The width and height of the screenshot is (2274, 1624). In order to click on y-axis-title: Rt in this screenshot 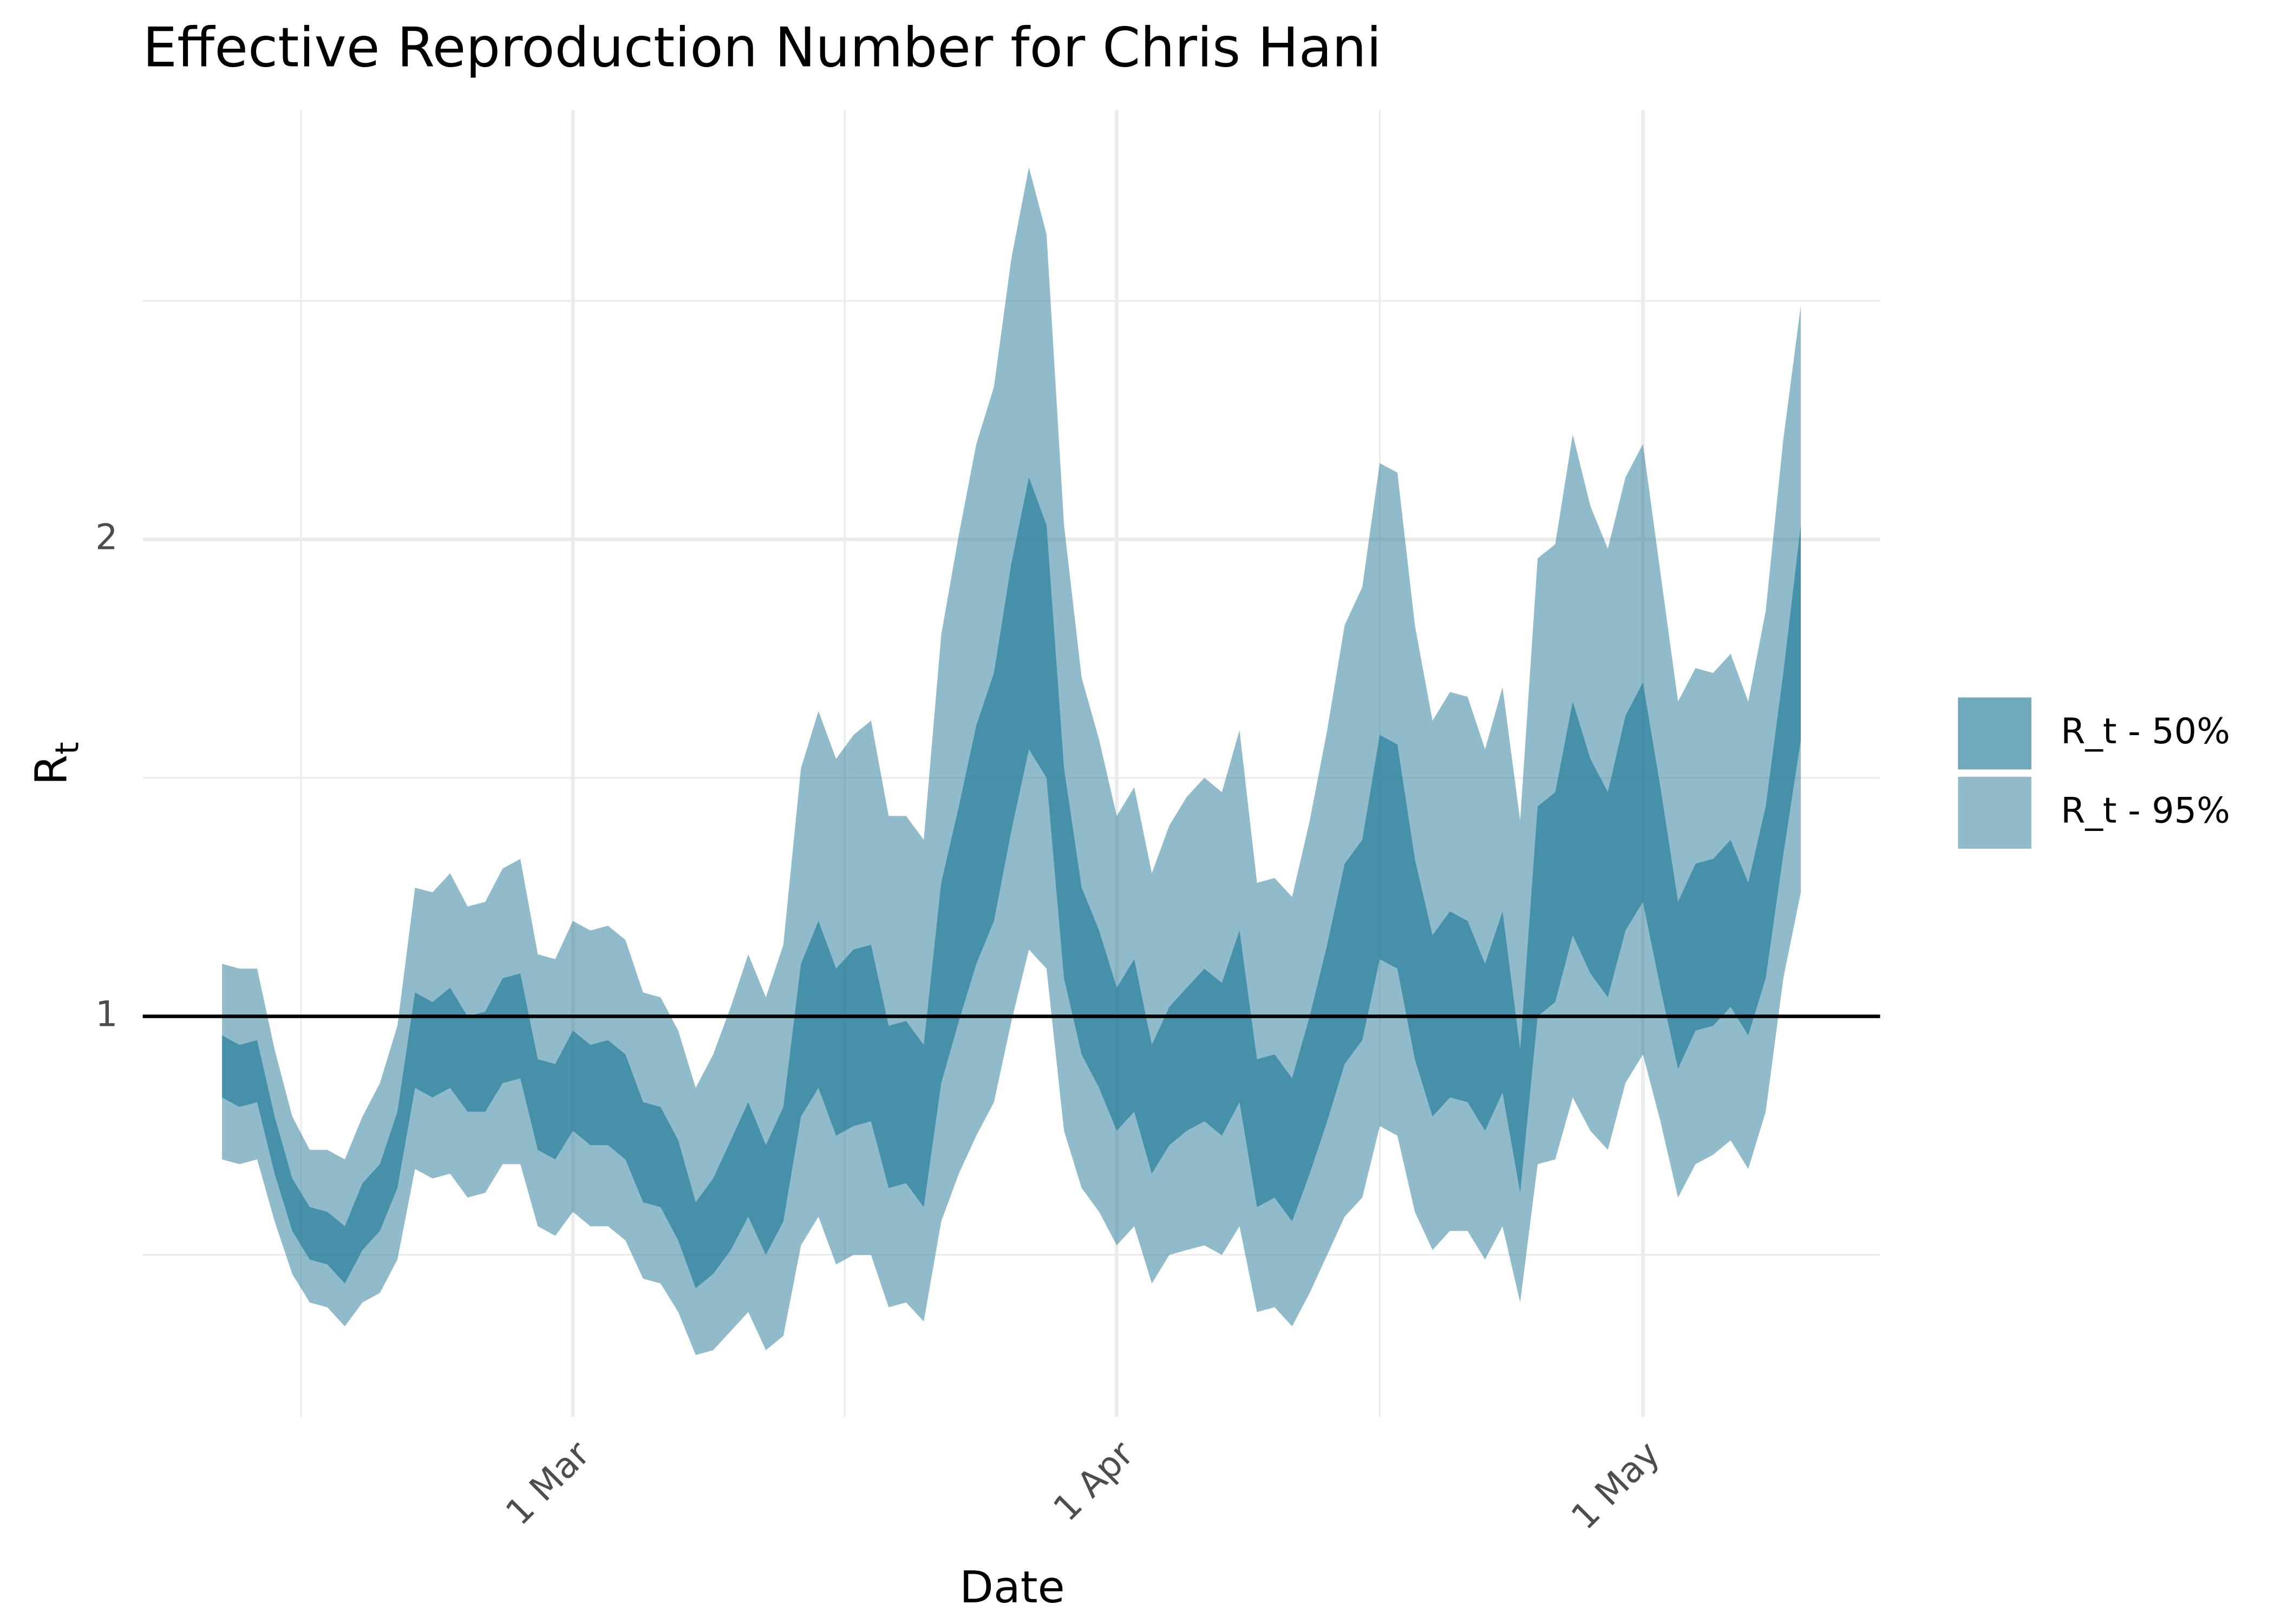, I will do `click(57, 763)`.